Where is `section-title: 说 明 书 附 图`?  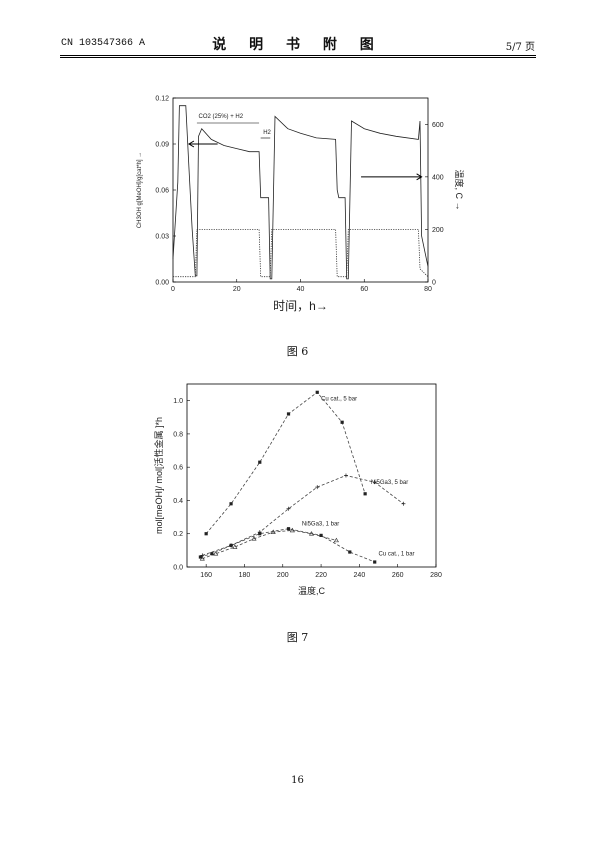
section-title: 说 明 书 附 图 is located at coordinates (297, 45).